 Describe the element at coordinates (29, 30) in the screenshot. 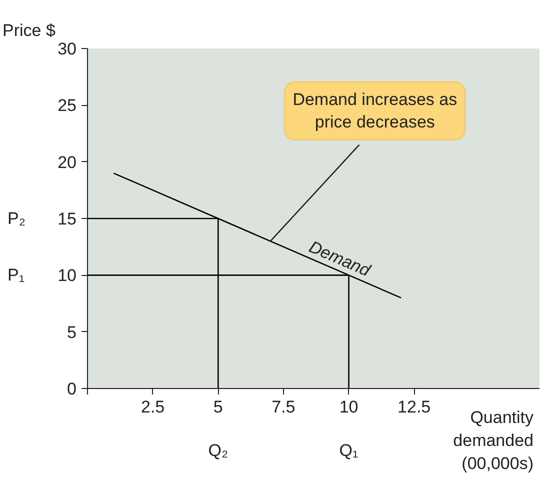

I see `y-axis-title: Price $` at that location.